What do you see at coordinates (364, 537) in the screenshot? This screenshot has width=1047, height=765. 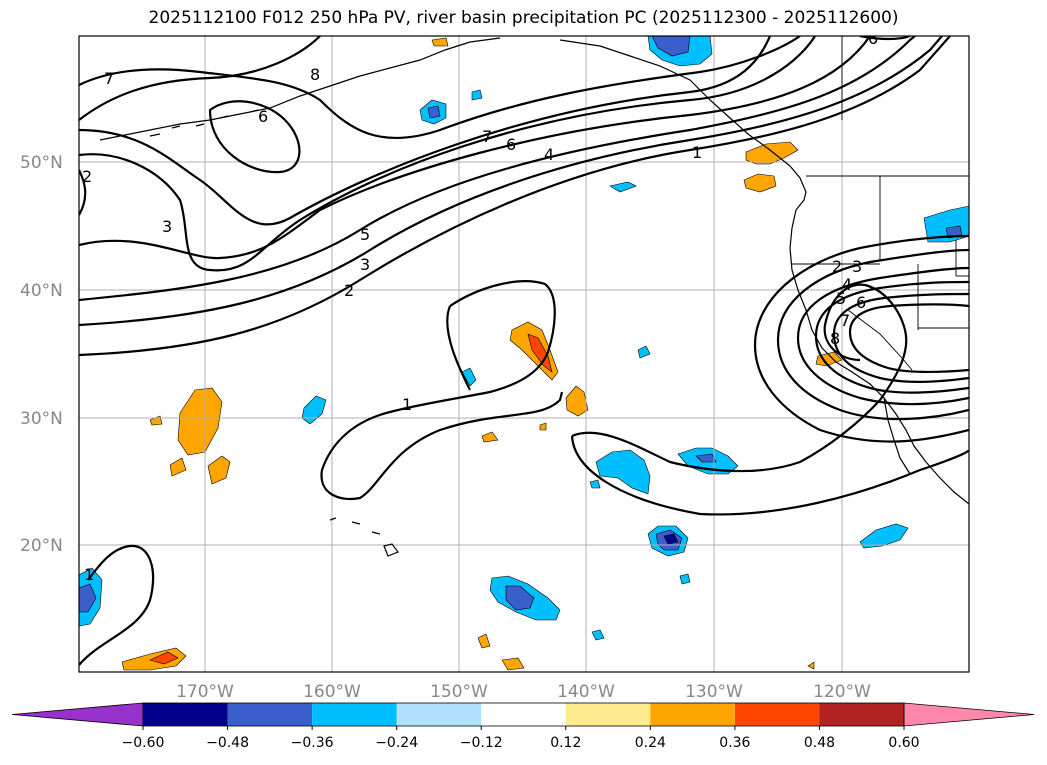 I see `hawaii` at bounding box center [364, 537].